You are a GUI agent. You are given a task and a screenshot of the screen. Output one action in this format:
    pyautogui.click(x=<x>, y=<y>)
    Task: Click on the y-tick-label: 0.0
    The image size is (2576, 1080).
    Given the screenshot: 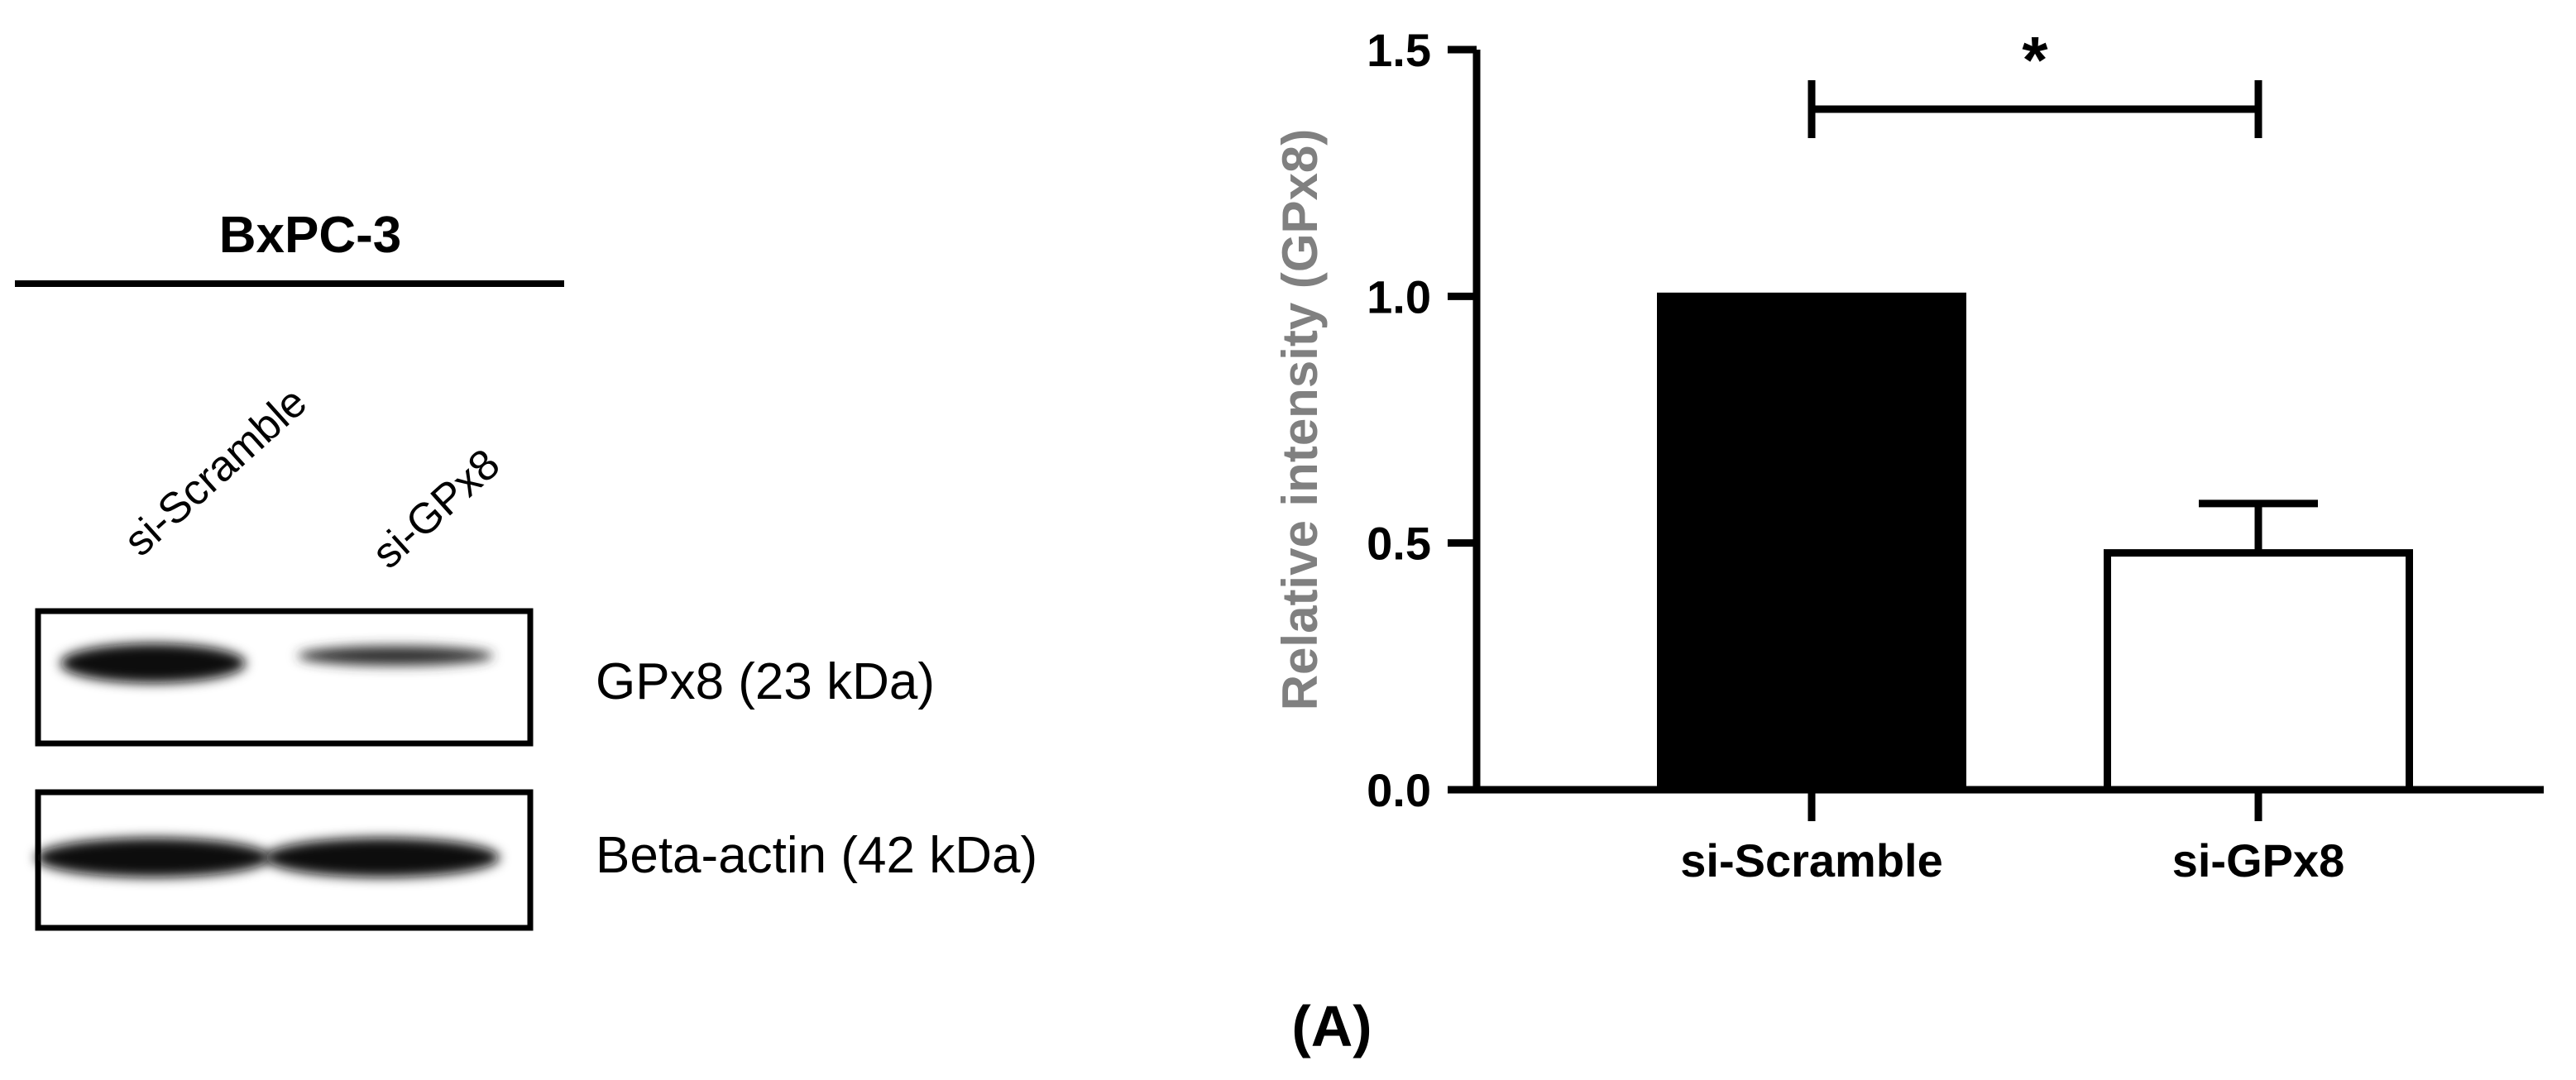 What is the action you would take?
    pyautogui.click(x=1399, y=790)
    